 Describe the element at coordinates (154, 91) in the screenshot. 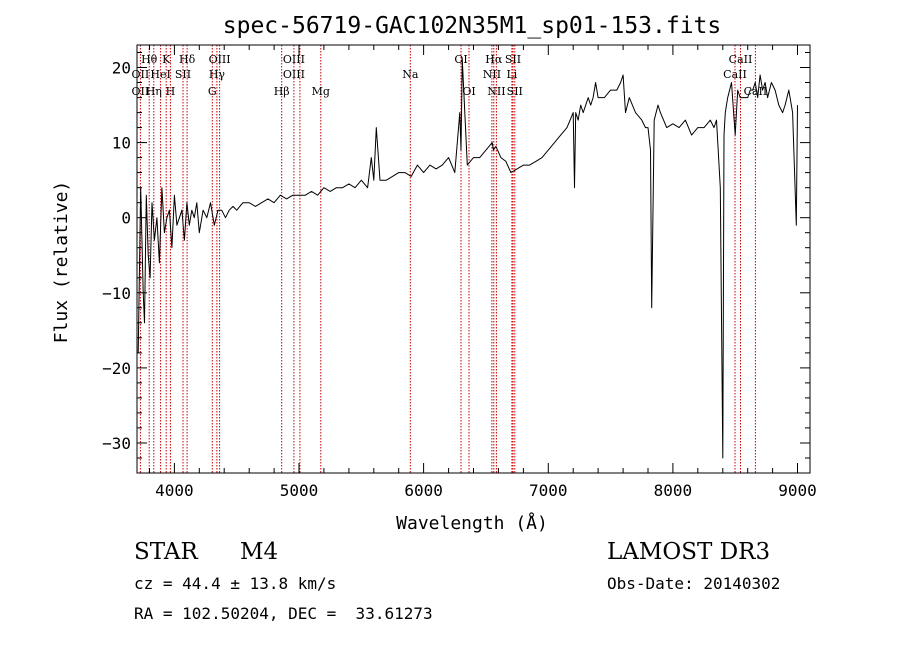

I see `line-label: Hη` at that location.